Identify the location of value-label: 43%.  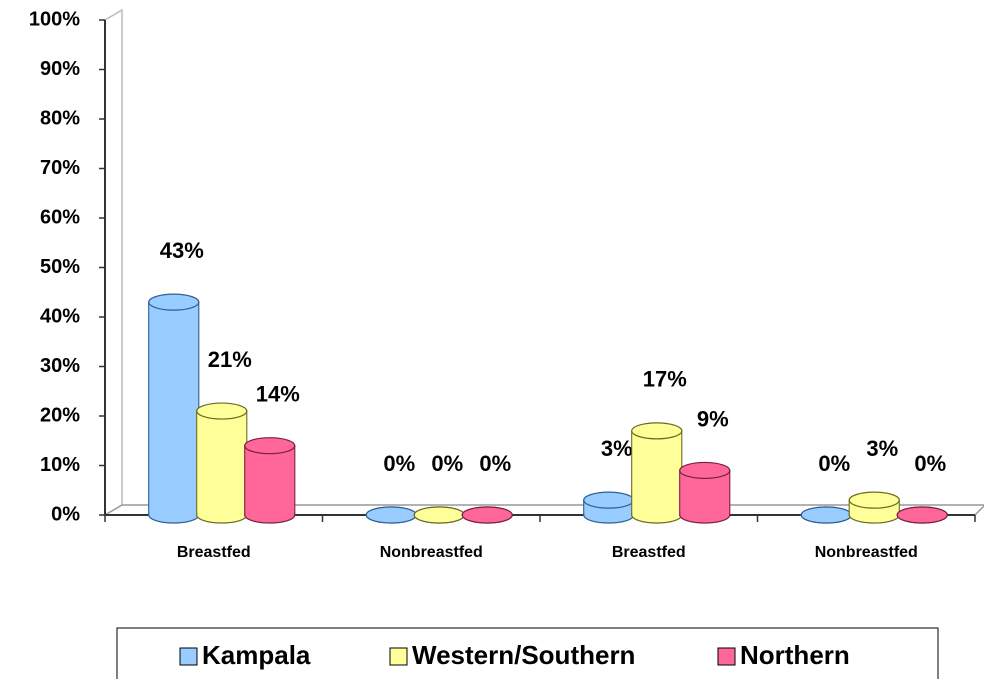
(182, 250).